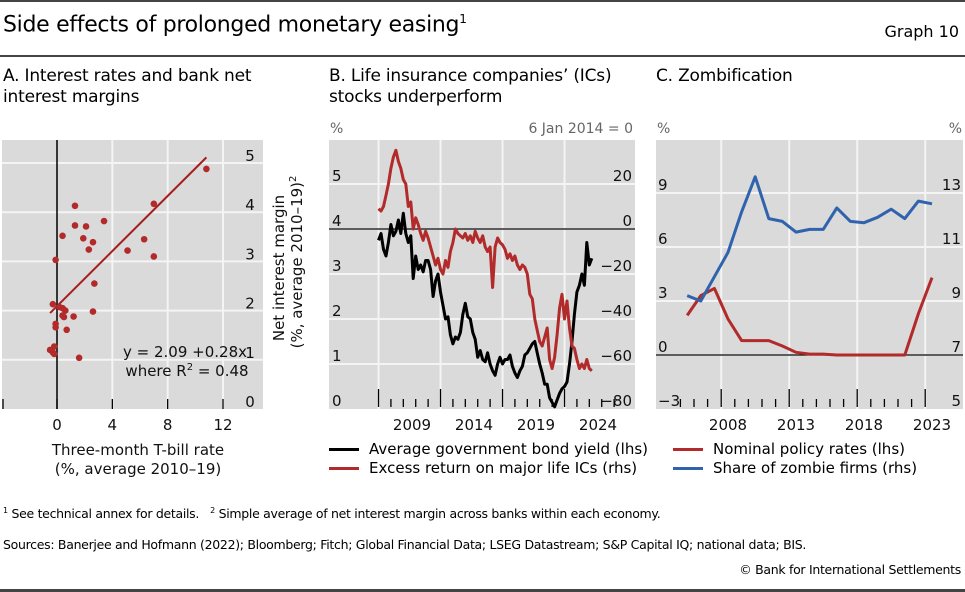 This screenshot has height=592, width=965. Describe the element at coordinates (250, 254) in the screenshot. I see `panel-a-ytick-label: 3` at that location.